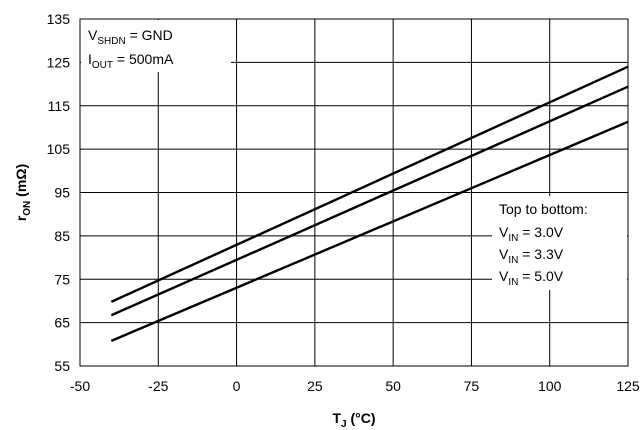  I want to click on x-tick-label: 75, so click(472, 386).